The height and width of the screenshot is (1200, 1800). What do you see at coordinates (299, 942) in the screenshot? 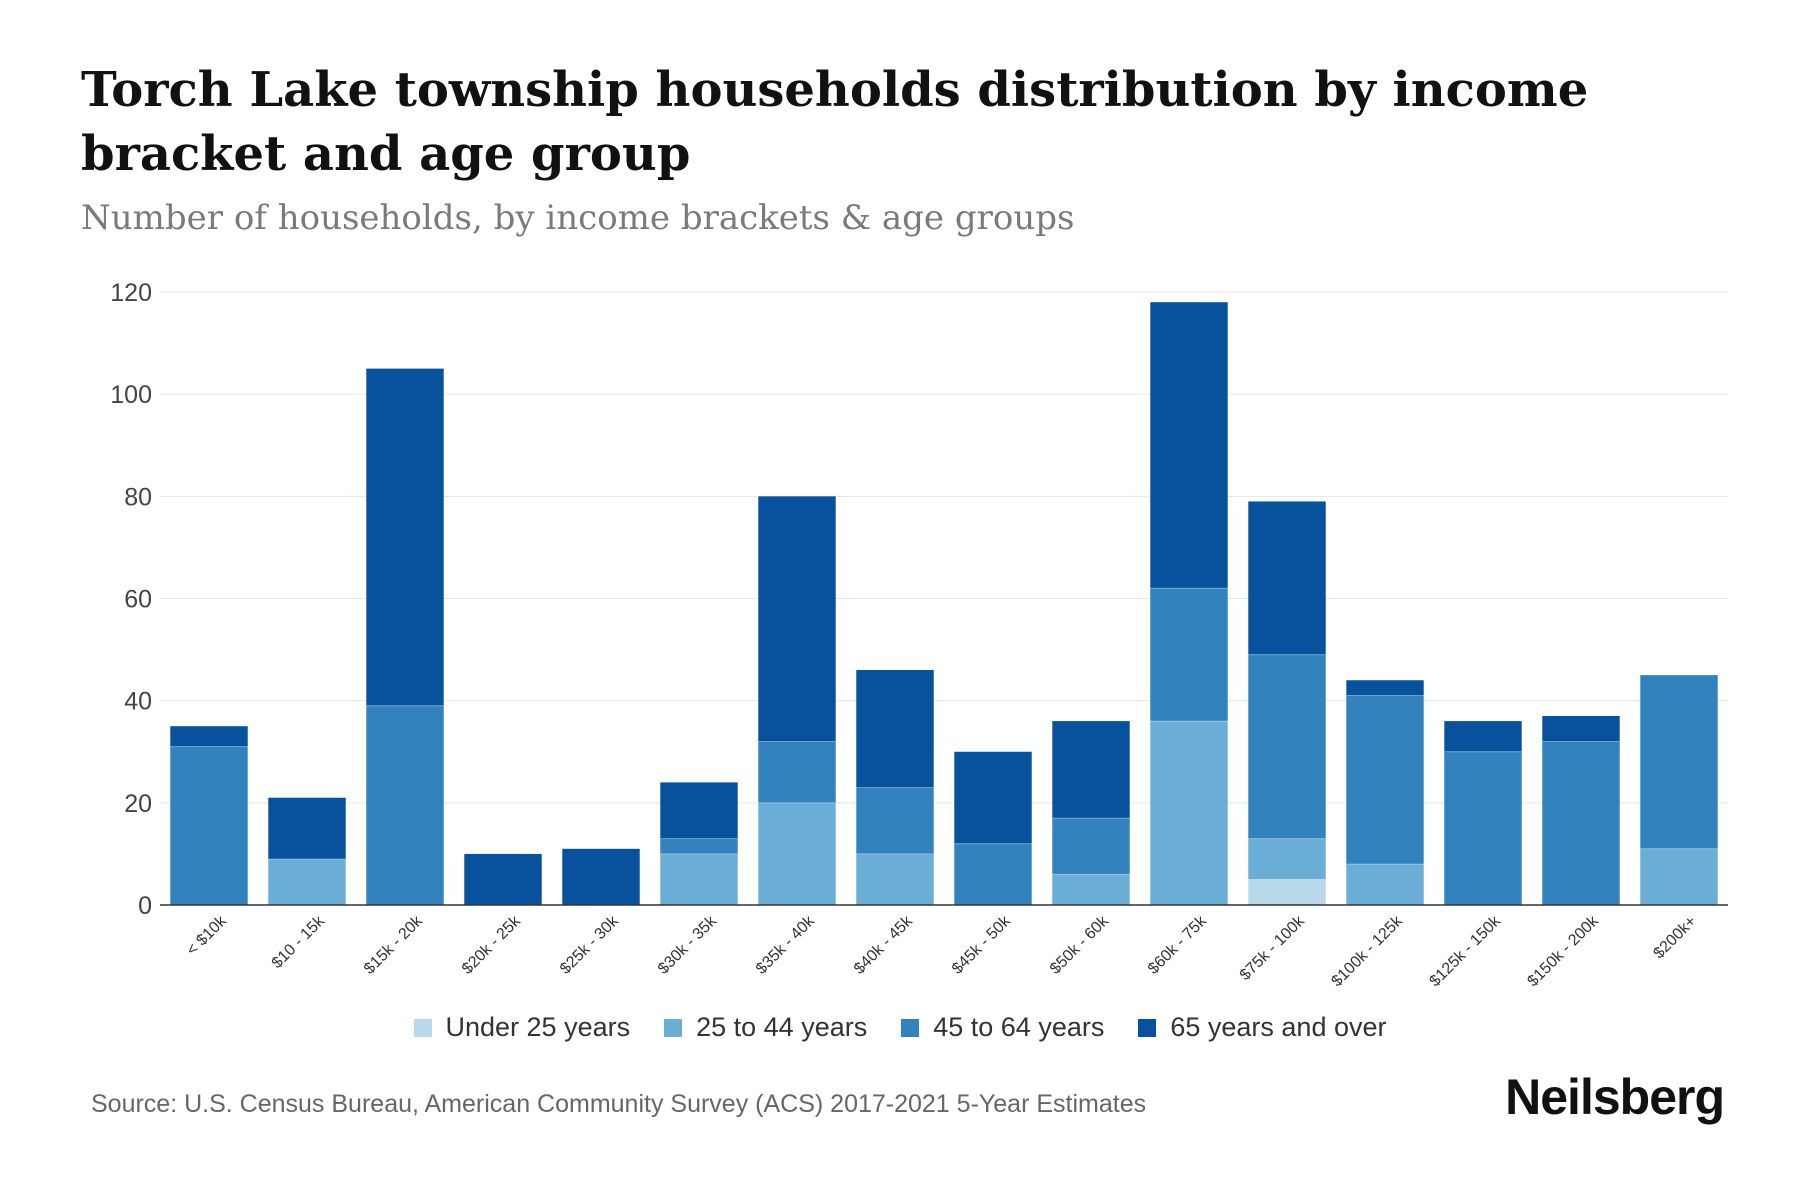
I see `x-tick-label: $10 - 15k` at bounding box center [299, 942].